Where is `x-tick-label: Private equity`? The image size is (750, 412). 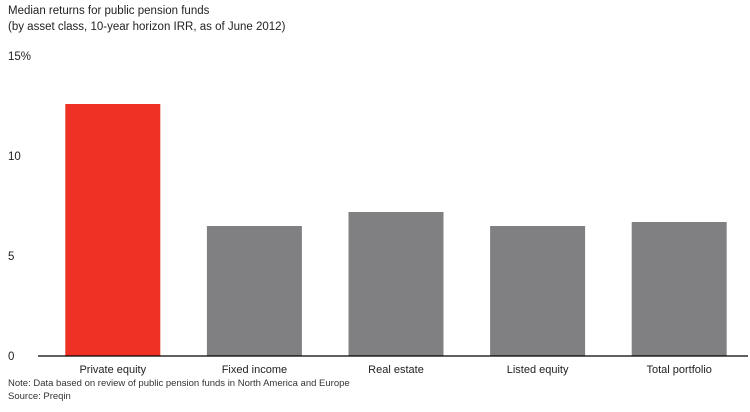 x-tick-label: Private equity is located at coordinates (112, 370).